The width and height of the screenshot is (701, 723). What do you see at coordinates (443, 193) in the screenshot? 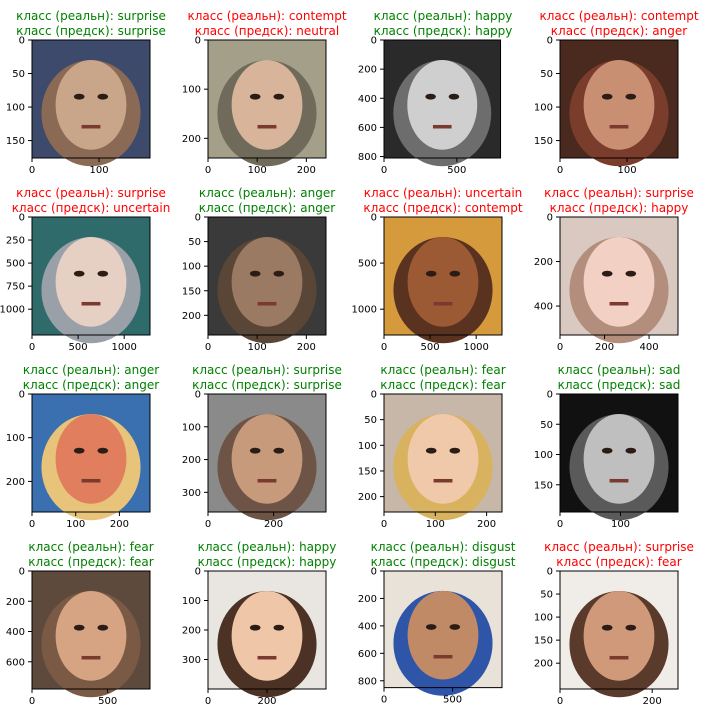
I see `subplot-title-real: класс (реальн): uncertain` at bounding box center [443, 193].